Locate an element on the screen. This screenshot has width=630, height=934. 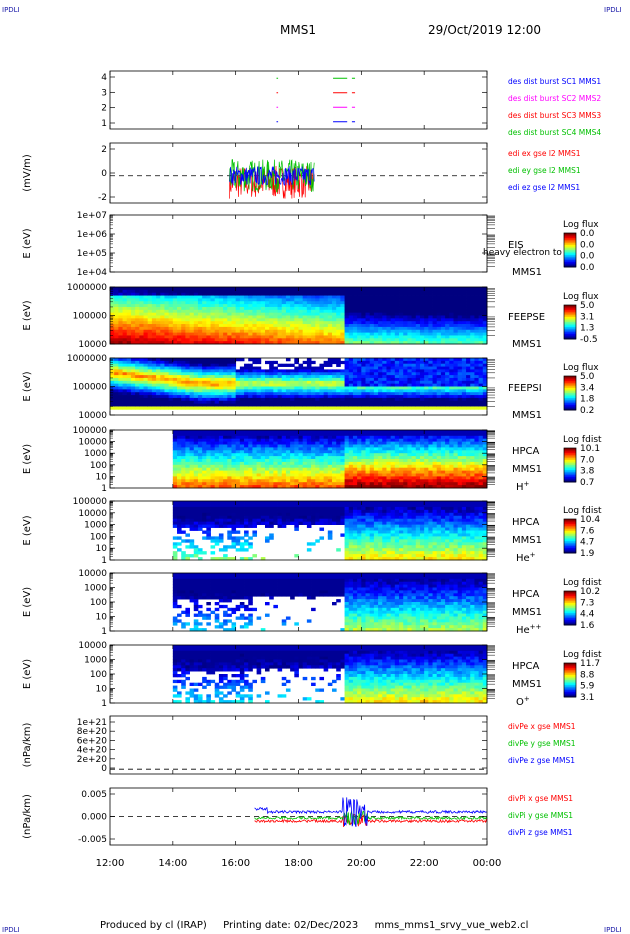
colorbar-cell is located at coordinates (570, 321).